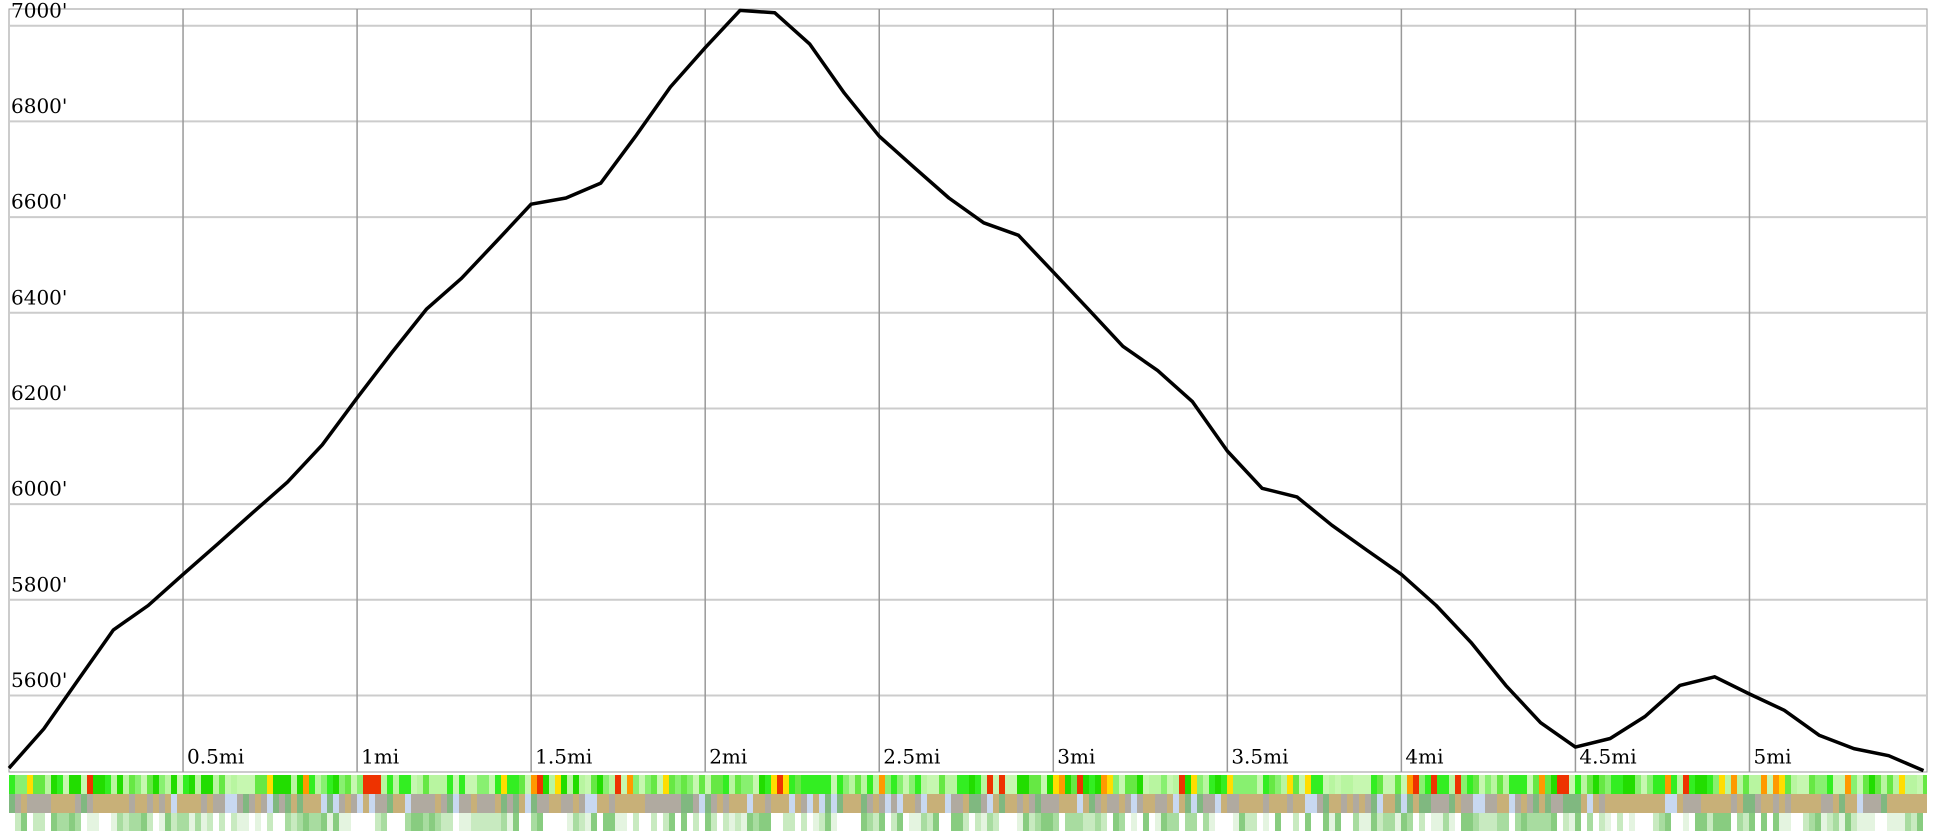 This screenshot has width=1937, height=831. I want to click on y-tick-label: 6600', so click(39, 202).